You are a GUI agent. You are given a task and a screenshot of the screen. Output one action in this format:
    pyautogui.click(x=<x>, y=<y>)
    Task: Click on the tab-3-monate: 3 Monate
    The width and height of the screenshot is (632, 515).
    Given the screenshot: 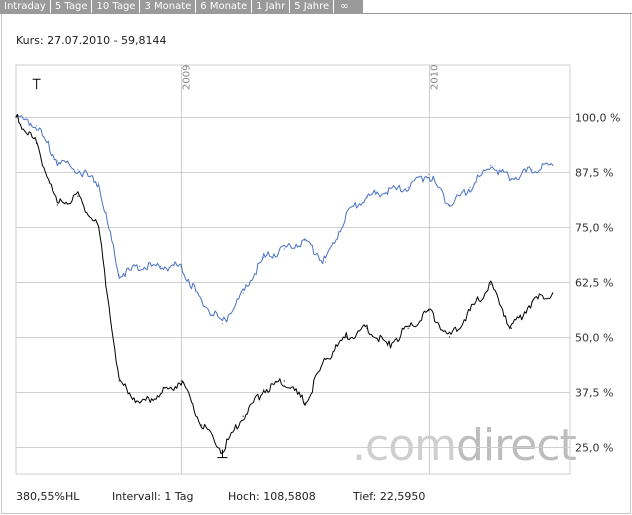 What is the action you would take?
    pyautogui.click(x=168, y=6)
    